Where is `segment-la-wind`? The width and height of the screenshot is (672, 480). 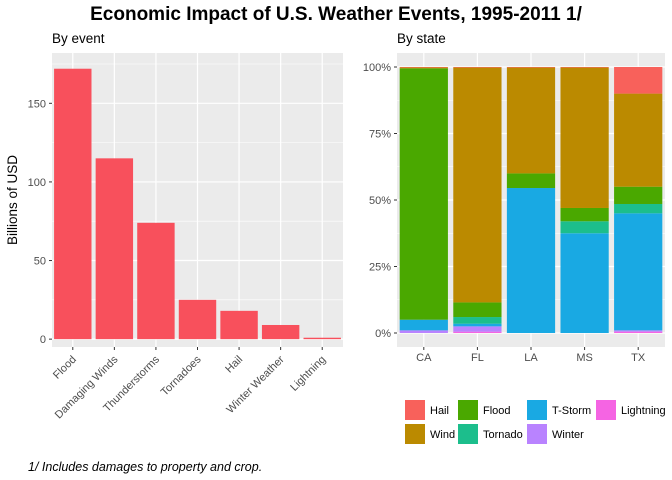 segment-la-wind is located at coordinates (531, 120).